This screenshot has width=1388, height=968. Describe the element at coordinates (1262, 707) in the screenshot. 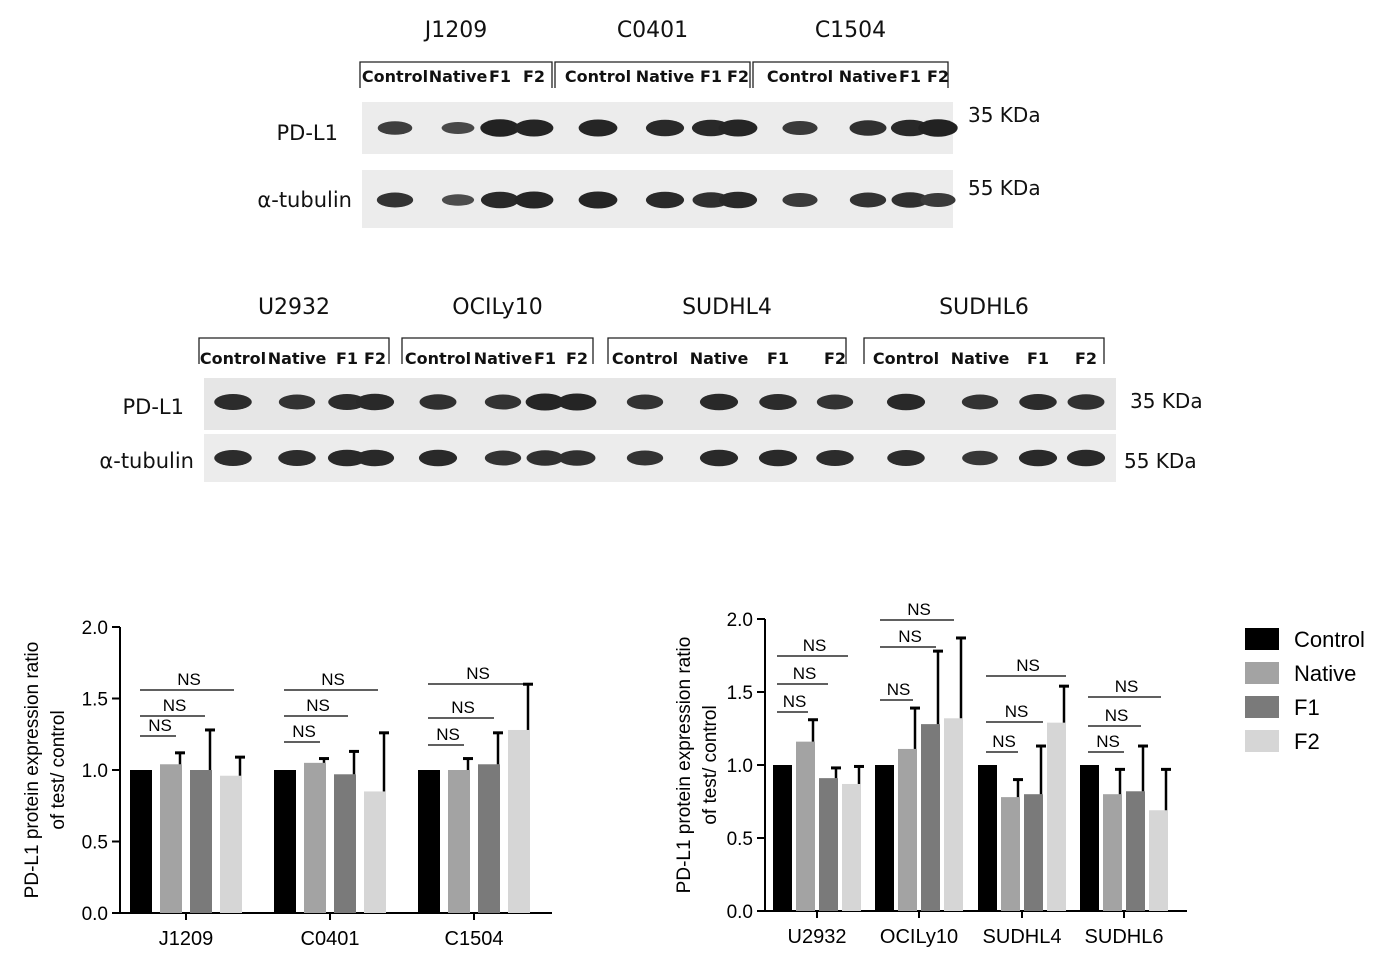

I see `legend-swatch-f1` at that location.